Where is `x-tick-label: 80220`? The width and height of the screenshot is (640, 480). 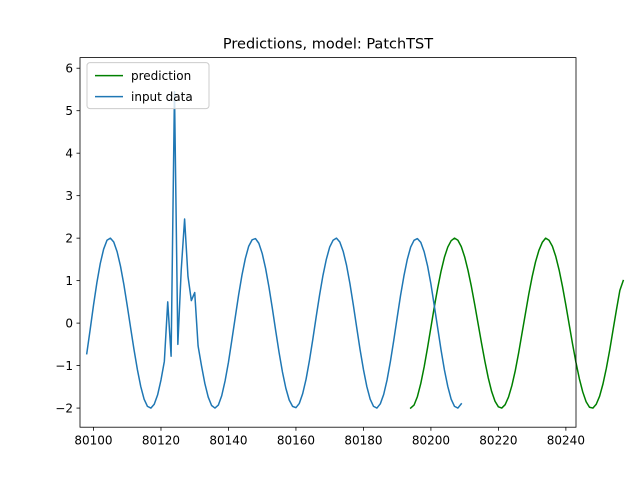 x-tick-label: 80220 is located at coordinates (498, 441).